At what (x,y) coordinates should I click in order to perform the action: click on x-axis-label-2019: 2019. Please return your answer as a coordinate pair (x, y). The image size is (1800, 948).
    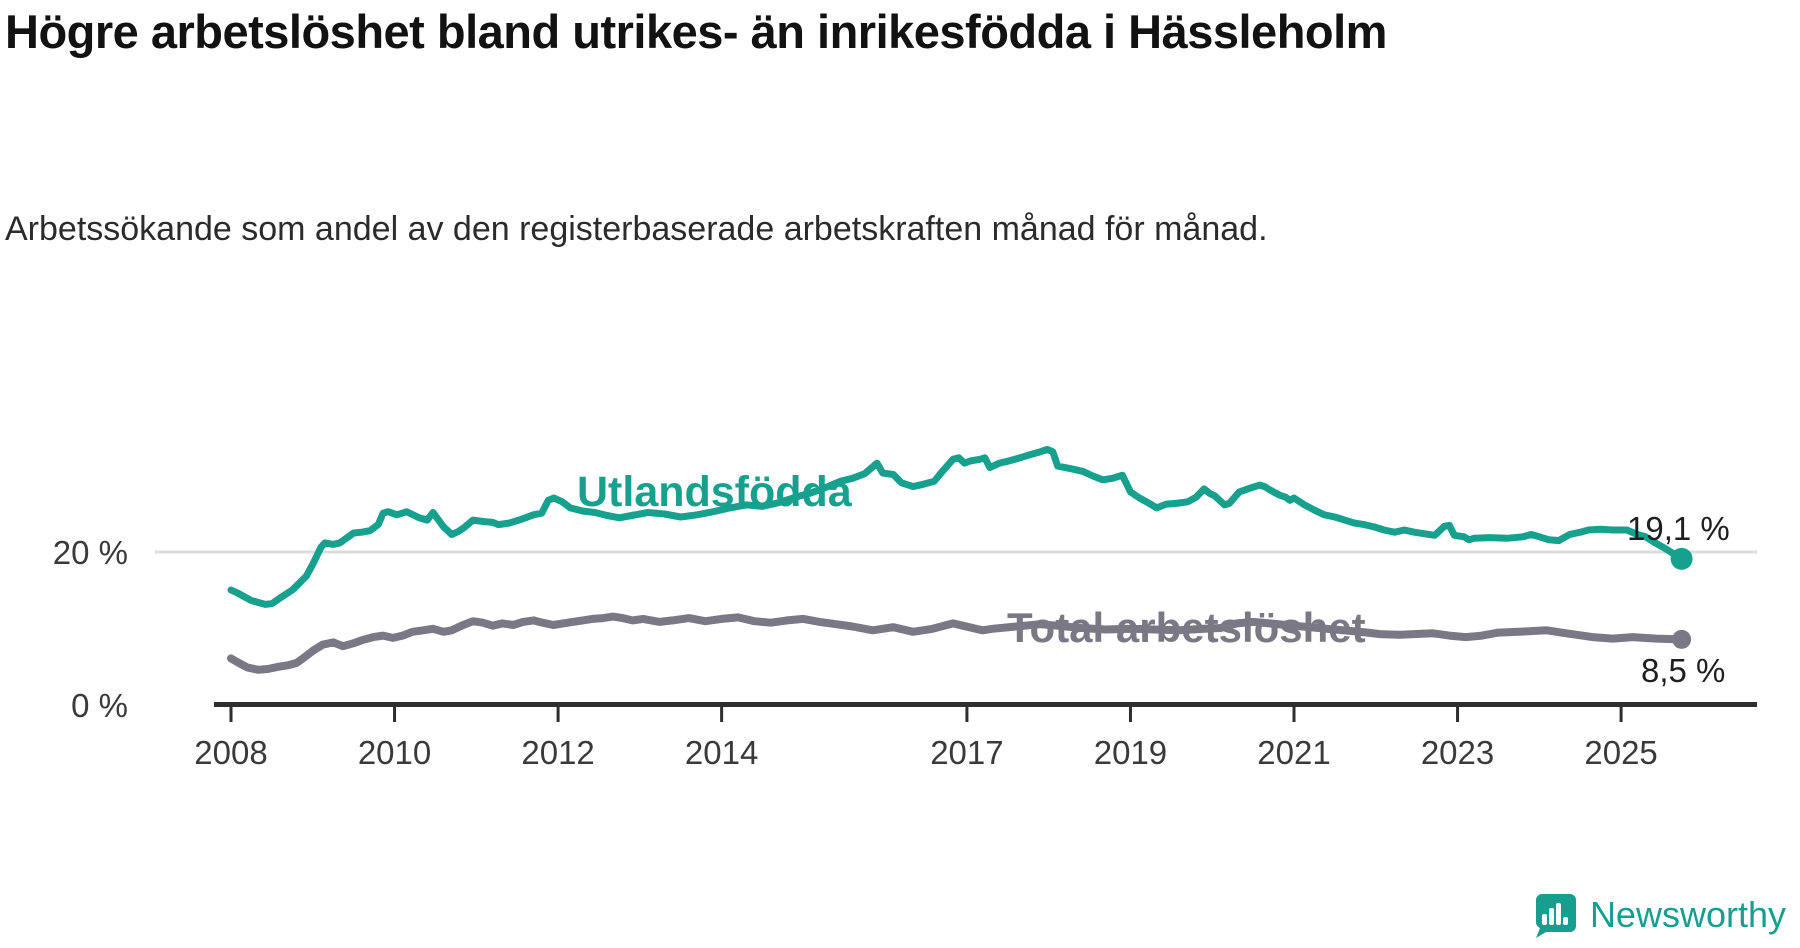
    Looking at the image, I should click on (1130, 752).